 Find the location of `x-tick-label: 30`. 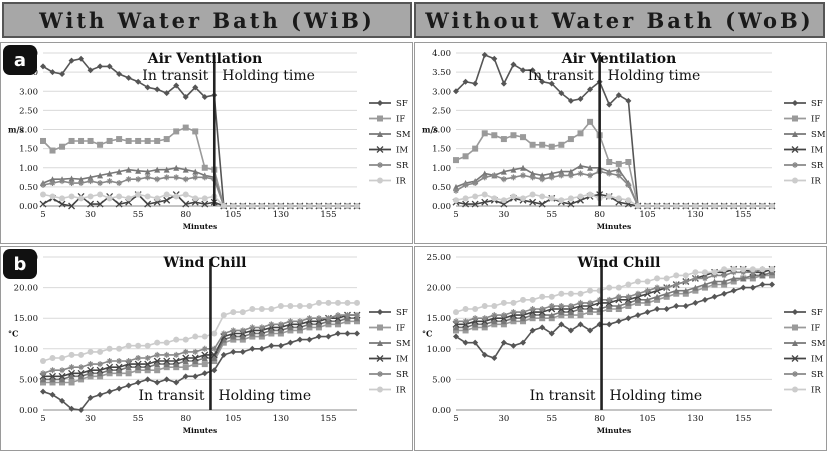

x-tick-label: 30 is located at coordinates (503, 215).